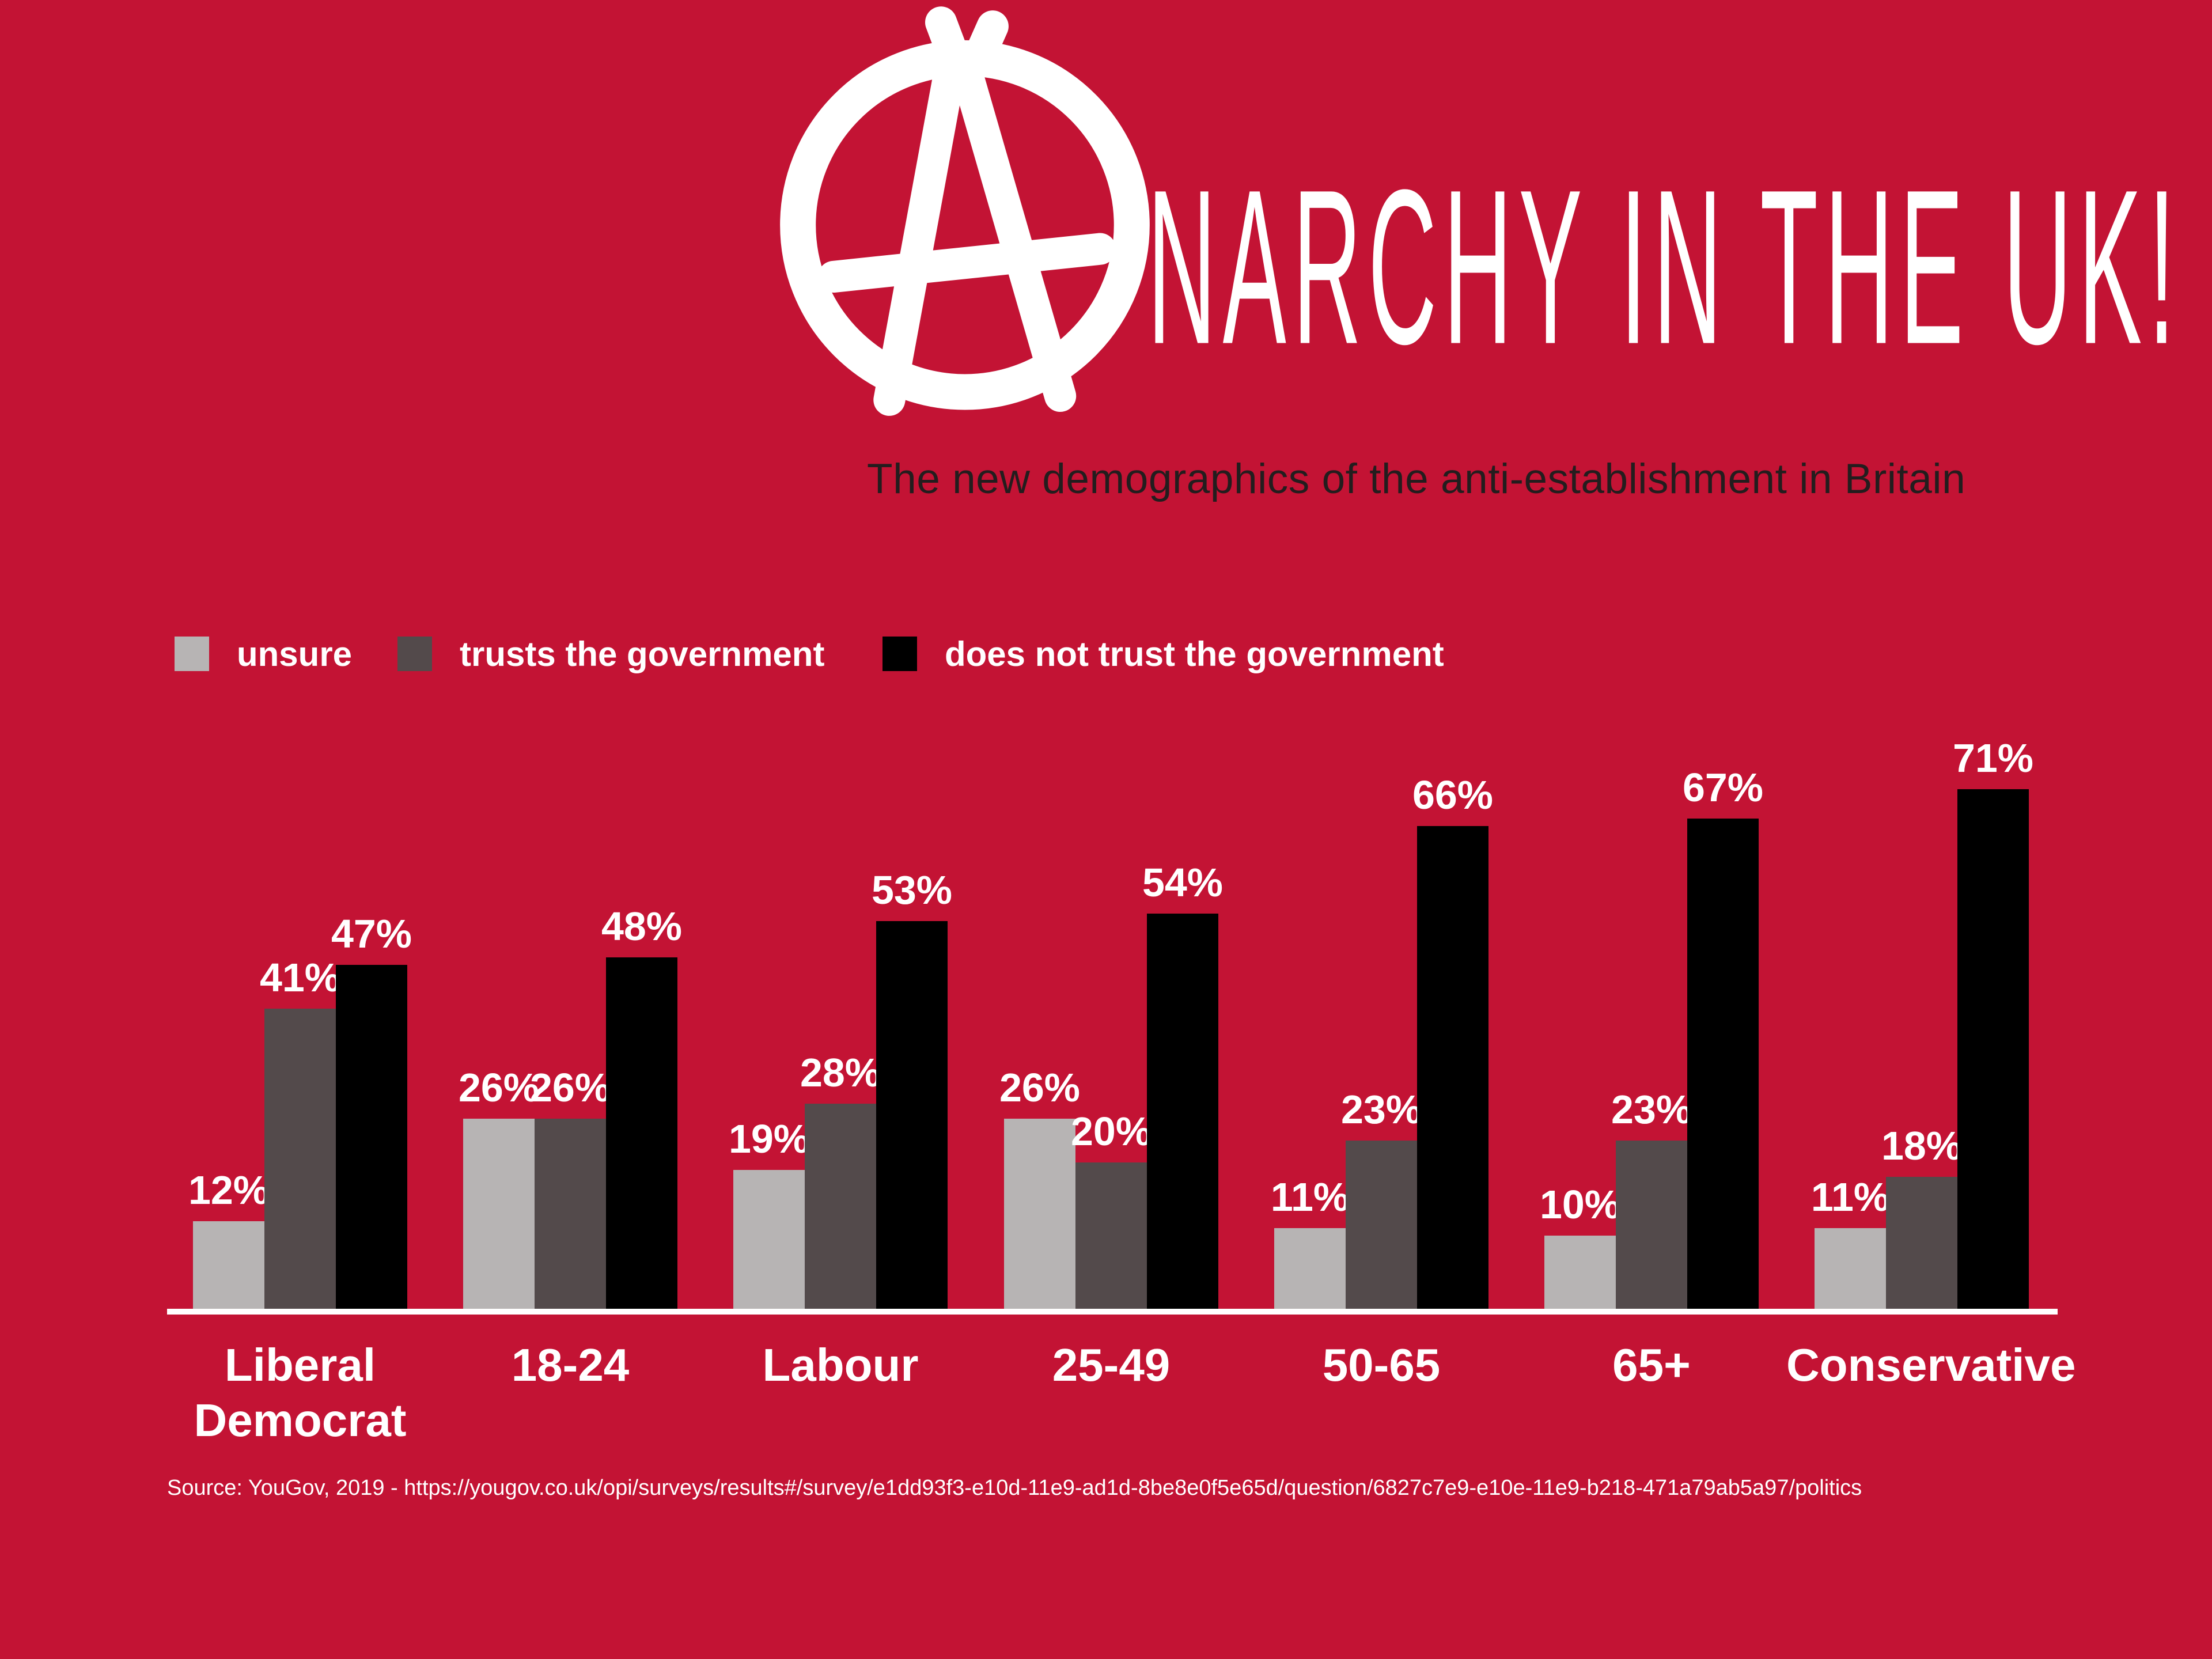 The width and height of the screenshot is (2212, 1659). I want to click on bar-does-not-trust-the-government-65+, so click(1723, 1064).